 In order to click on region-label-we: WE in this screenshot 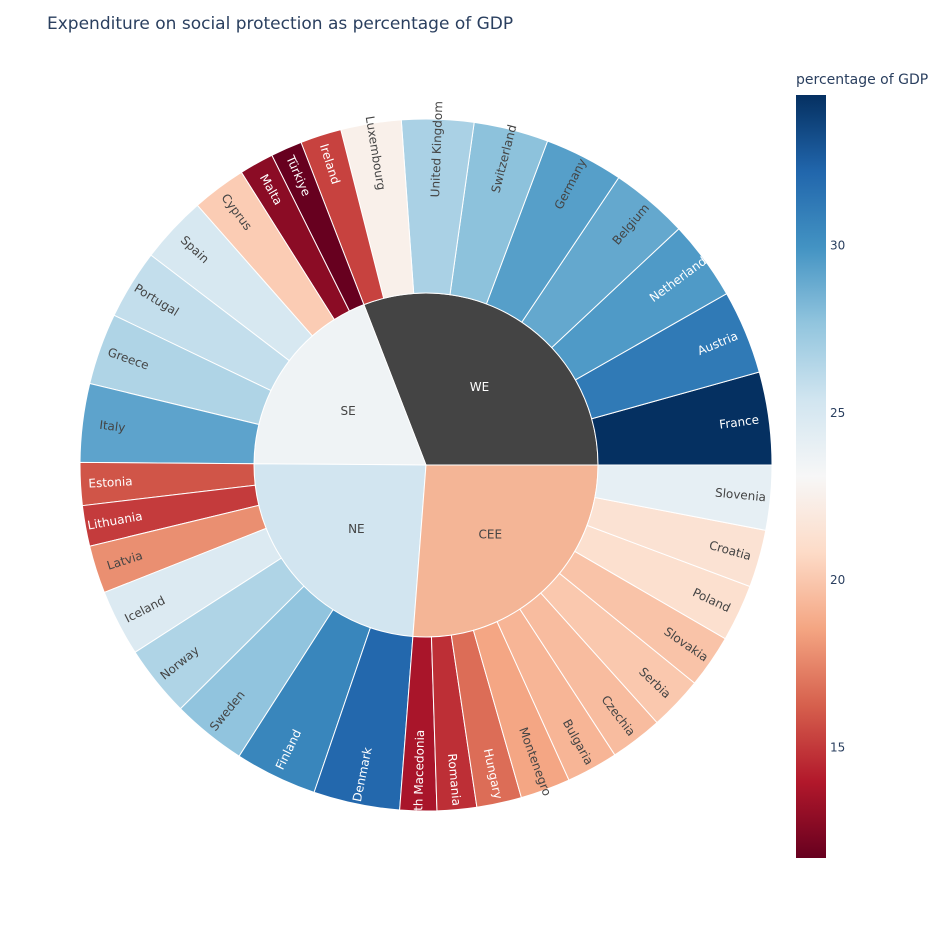, I will do `click(479, 387)`.